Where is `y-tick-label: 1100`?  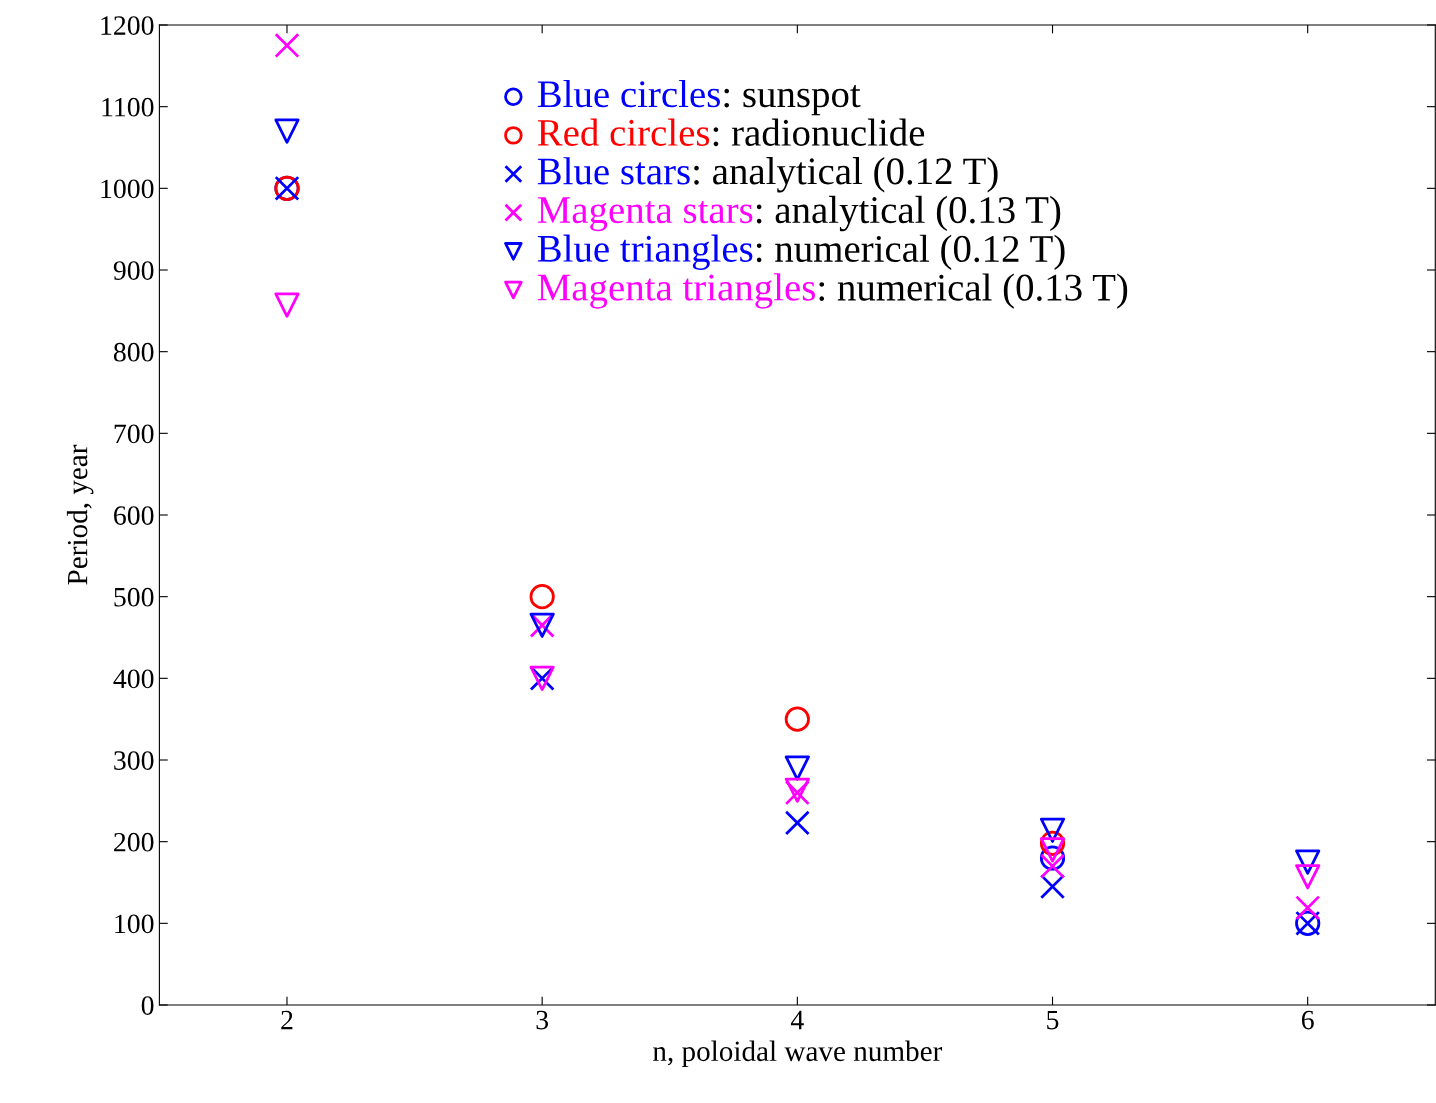
y-tick-label: 1100 is located at coordinates (128, 107).